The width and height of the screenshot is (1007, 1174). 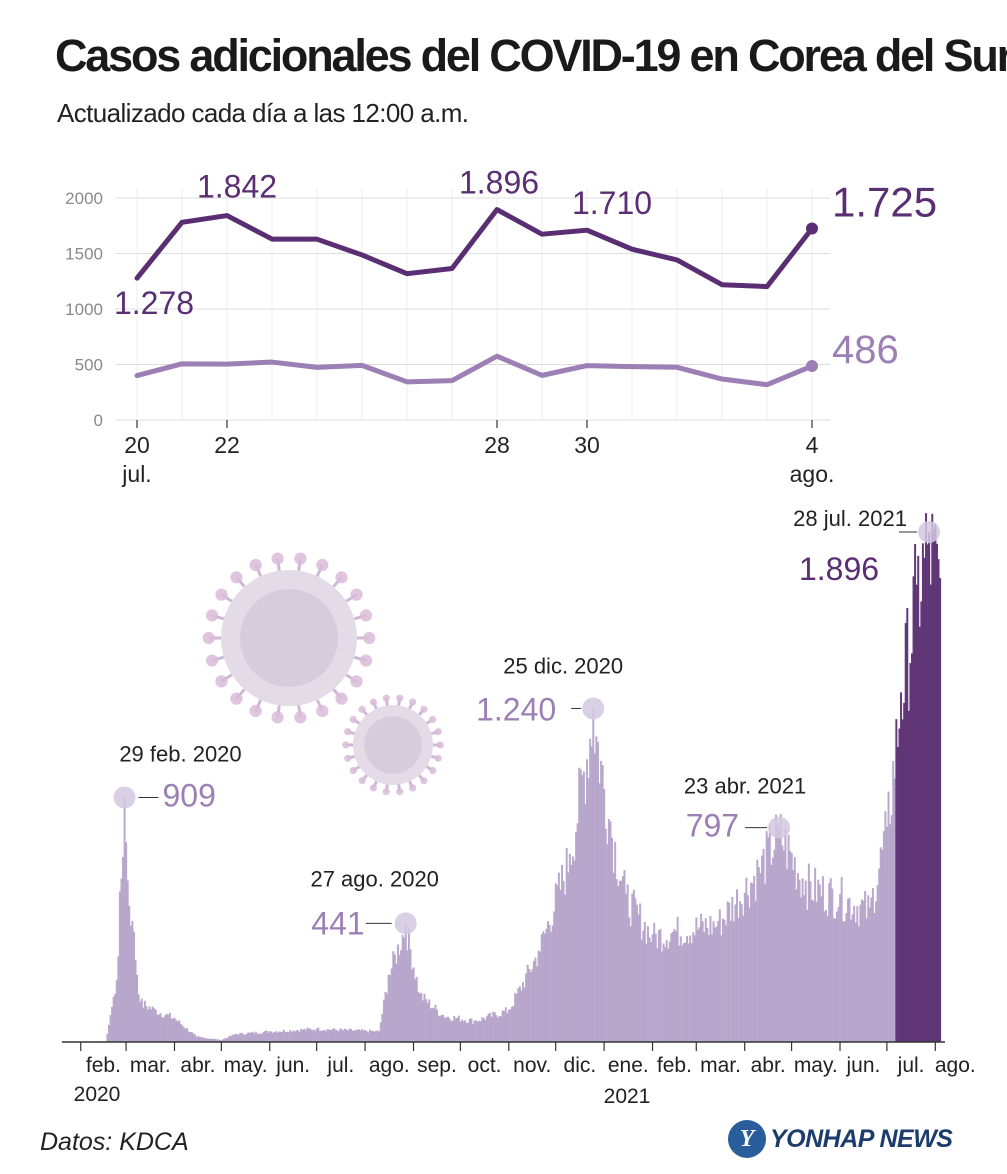 I want to click on annotation-value: 797, so click(x=712, y=826).